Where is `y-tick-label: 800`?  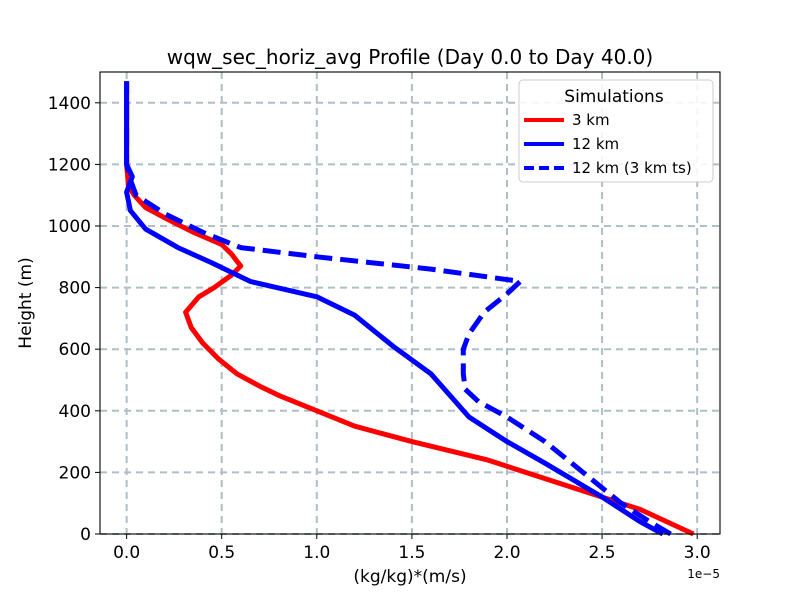
y-tick-label: 800 is located at coordinates (75, 289).